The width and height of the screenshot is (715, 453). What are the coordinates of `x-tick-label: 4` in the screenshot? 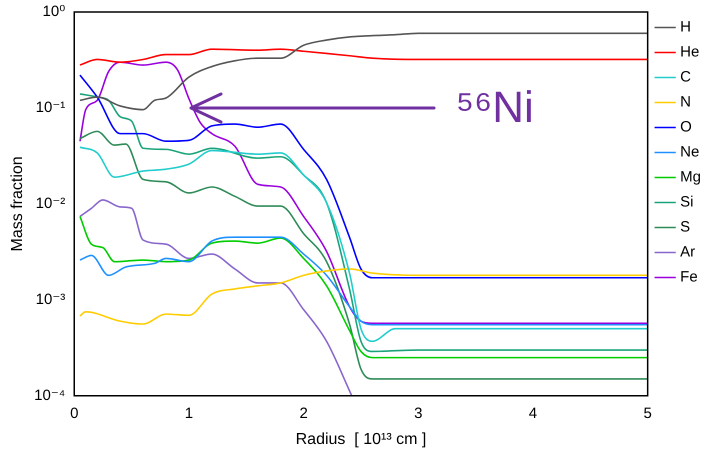 It's located at (533, 413).